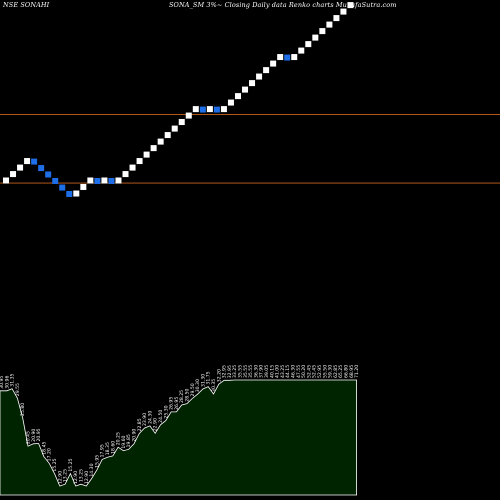 Image resolution: width=500 pixels, height=500 pixels. What do you see at coordinates (188, 395) in the screenshot?
I see `price-label: 28.50` at bounding box center [188, 395].